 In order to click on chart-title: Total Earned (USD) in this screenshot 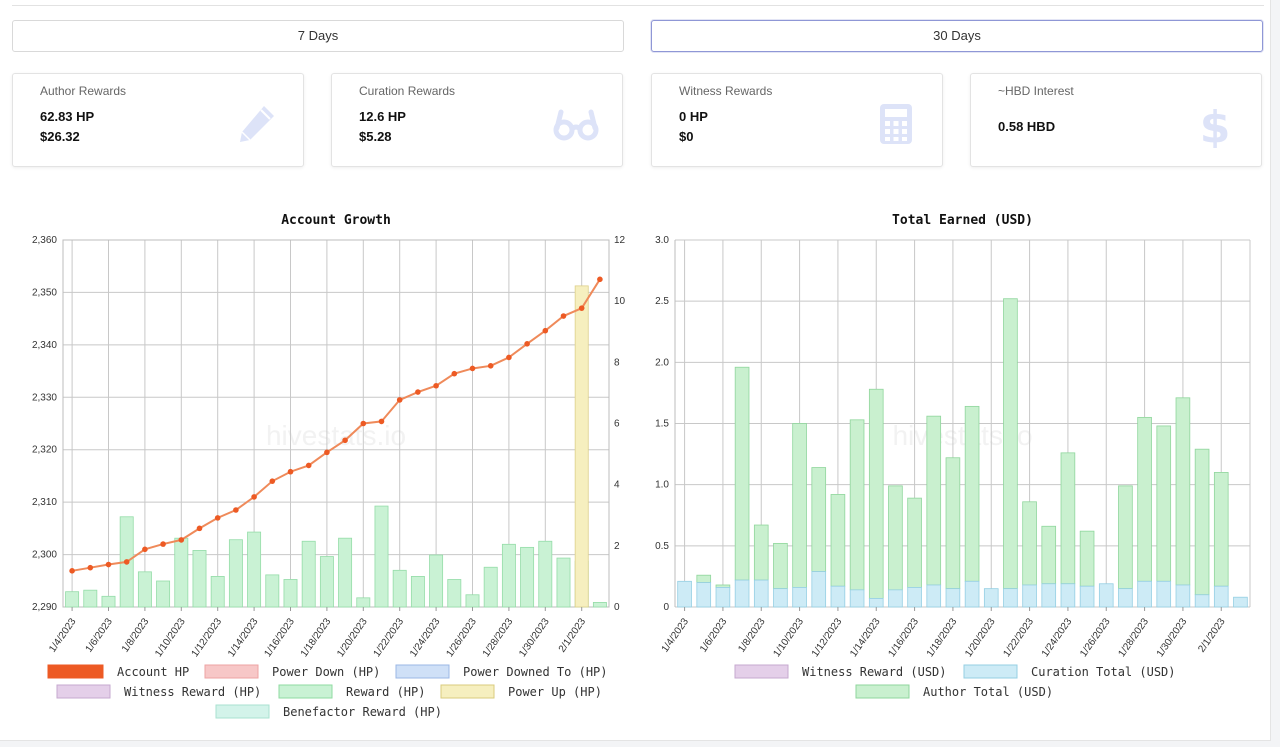, I will do `click(962, 220)`.